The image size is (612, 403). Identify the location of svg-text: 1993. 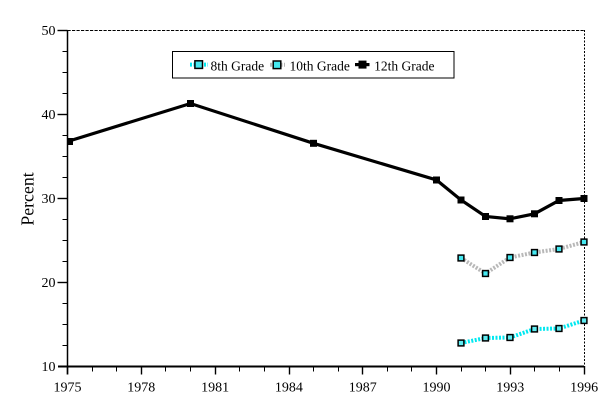
(510, 387).